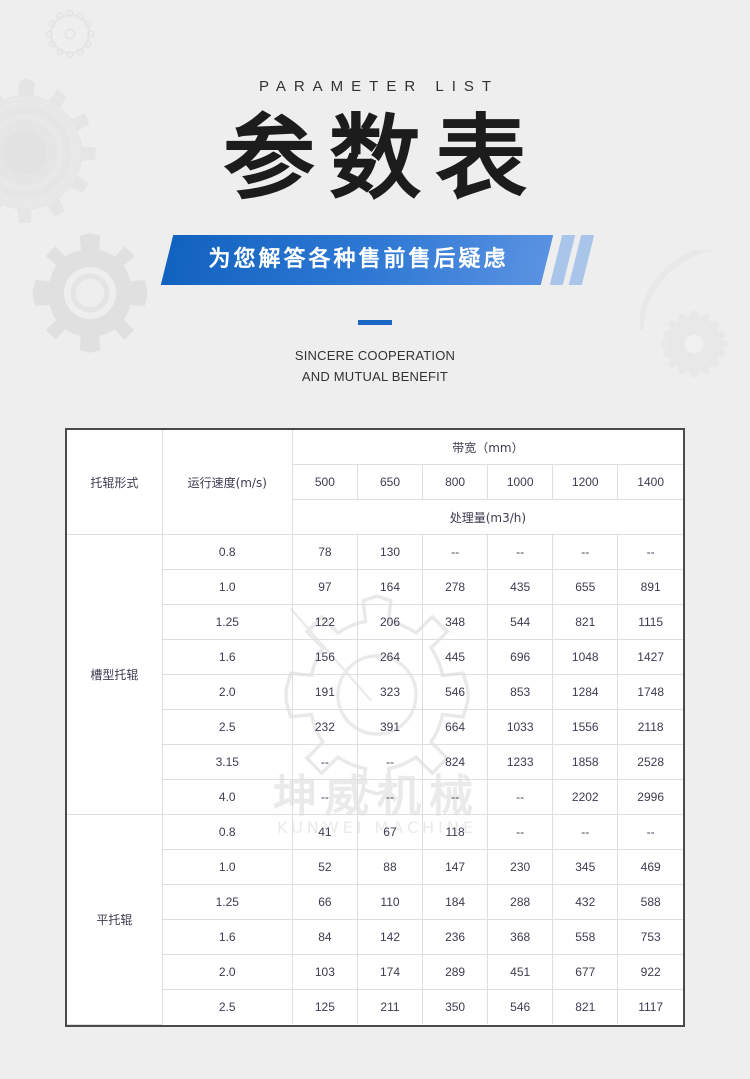 This screenshot has width=750, height=1079. What do you see at coordinates (520, 972) in the screenshot?
I see `cell-value: 451` at bounding box center [520, 972].